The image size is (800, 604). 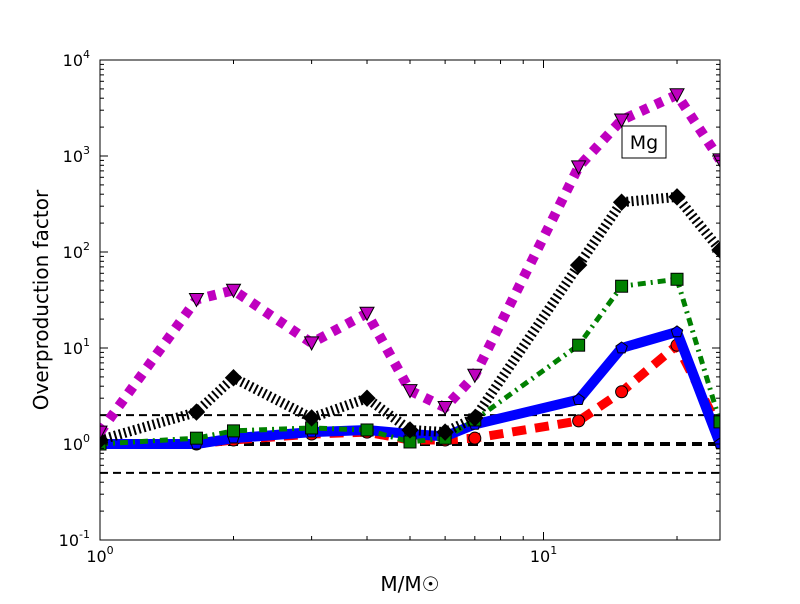 I want to click on annotation-box: Mg, so click(x=644, y=142).